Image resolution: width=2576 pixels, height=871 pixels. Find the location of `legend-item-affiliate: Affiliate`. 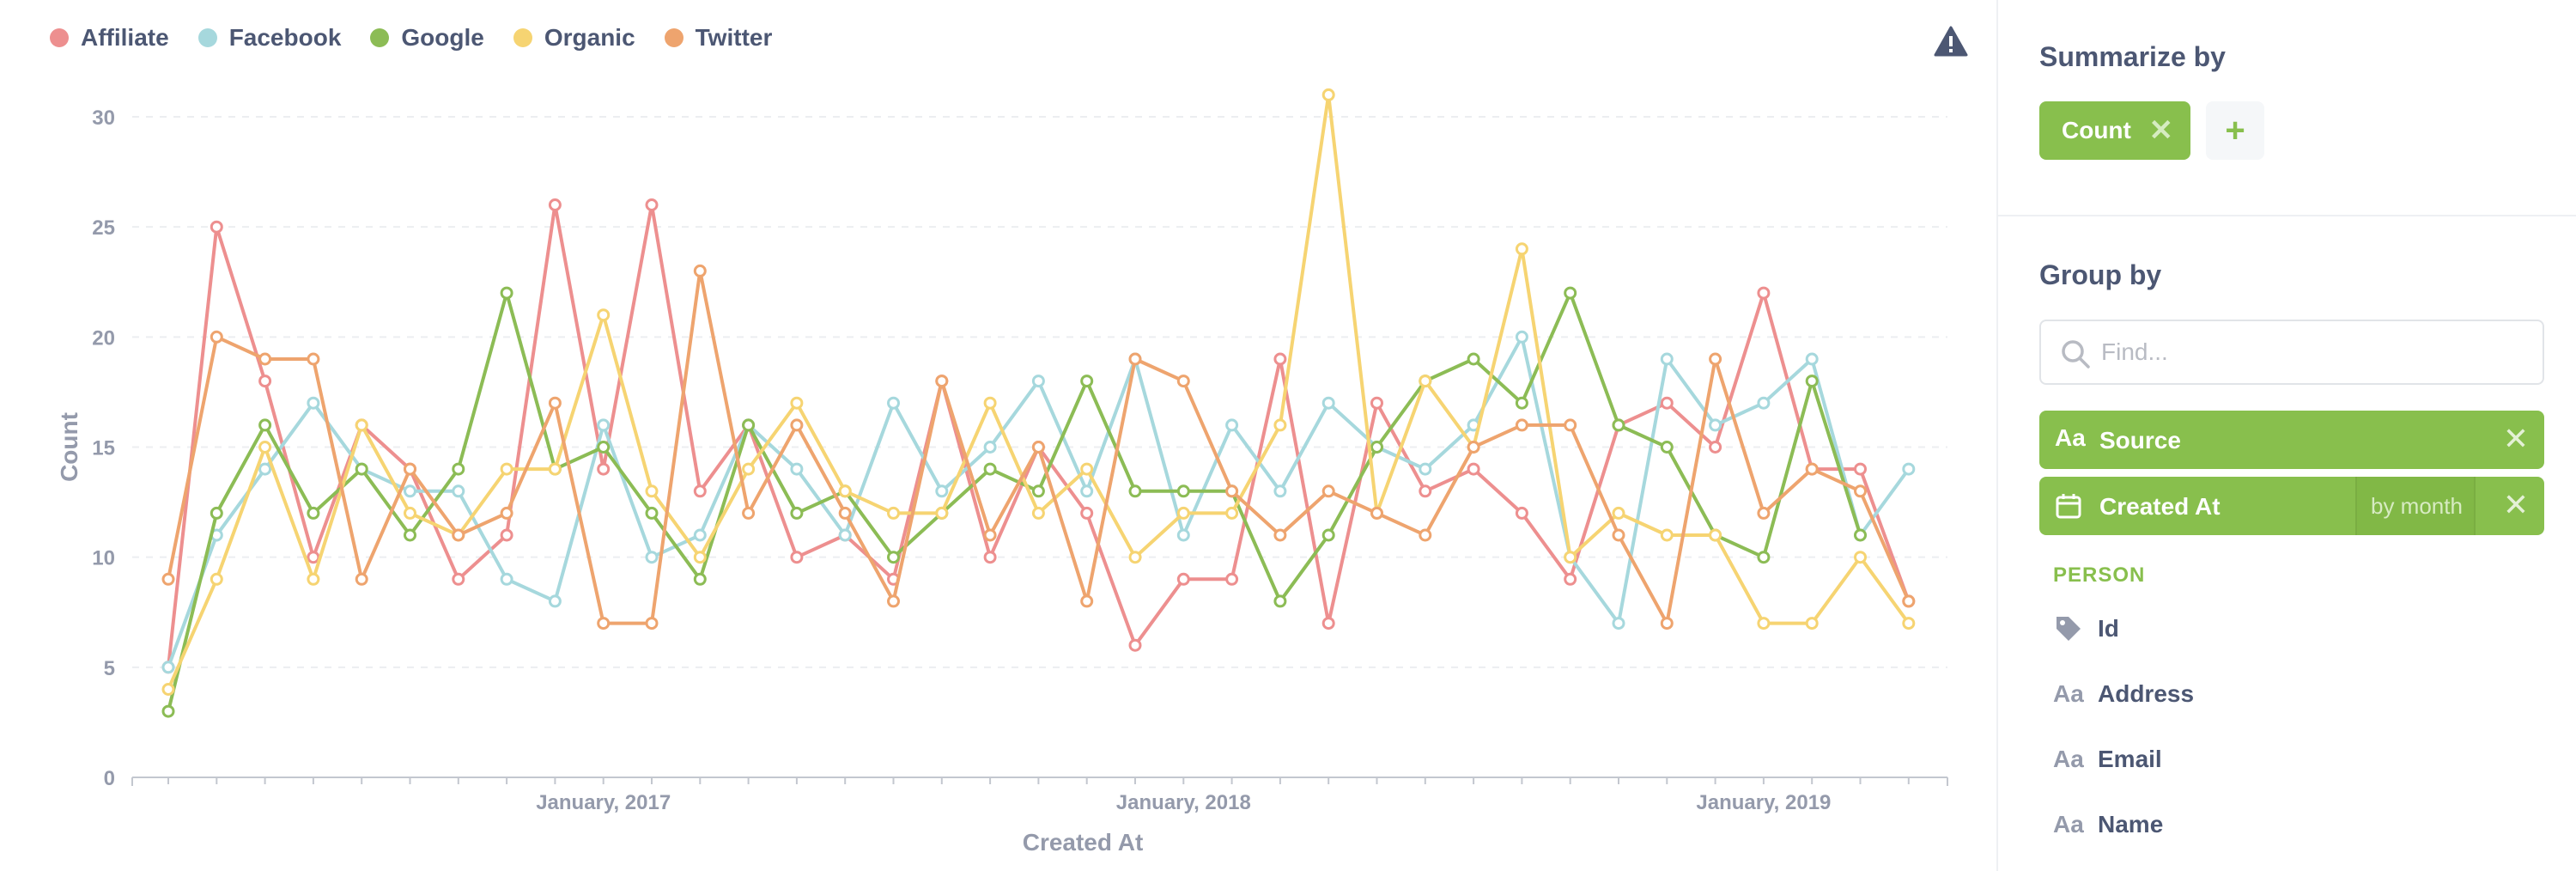

legend-item-affiliate: Affiliate is located at coordinates (109, 38).